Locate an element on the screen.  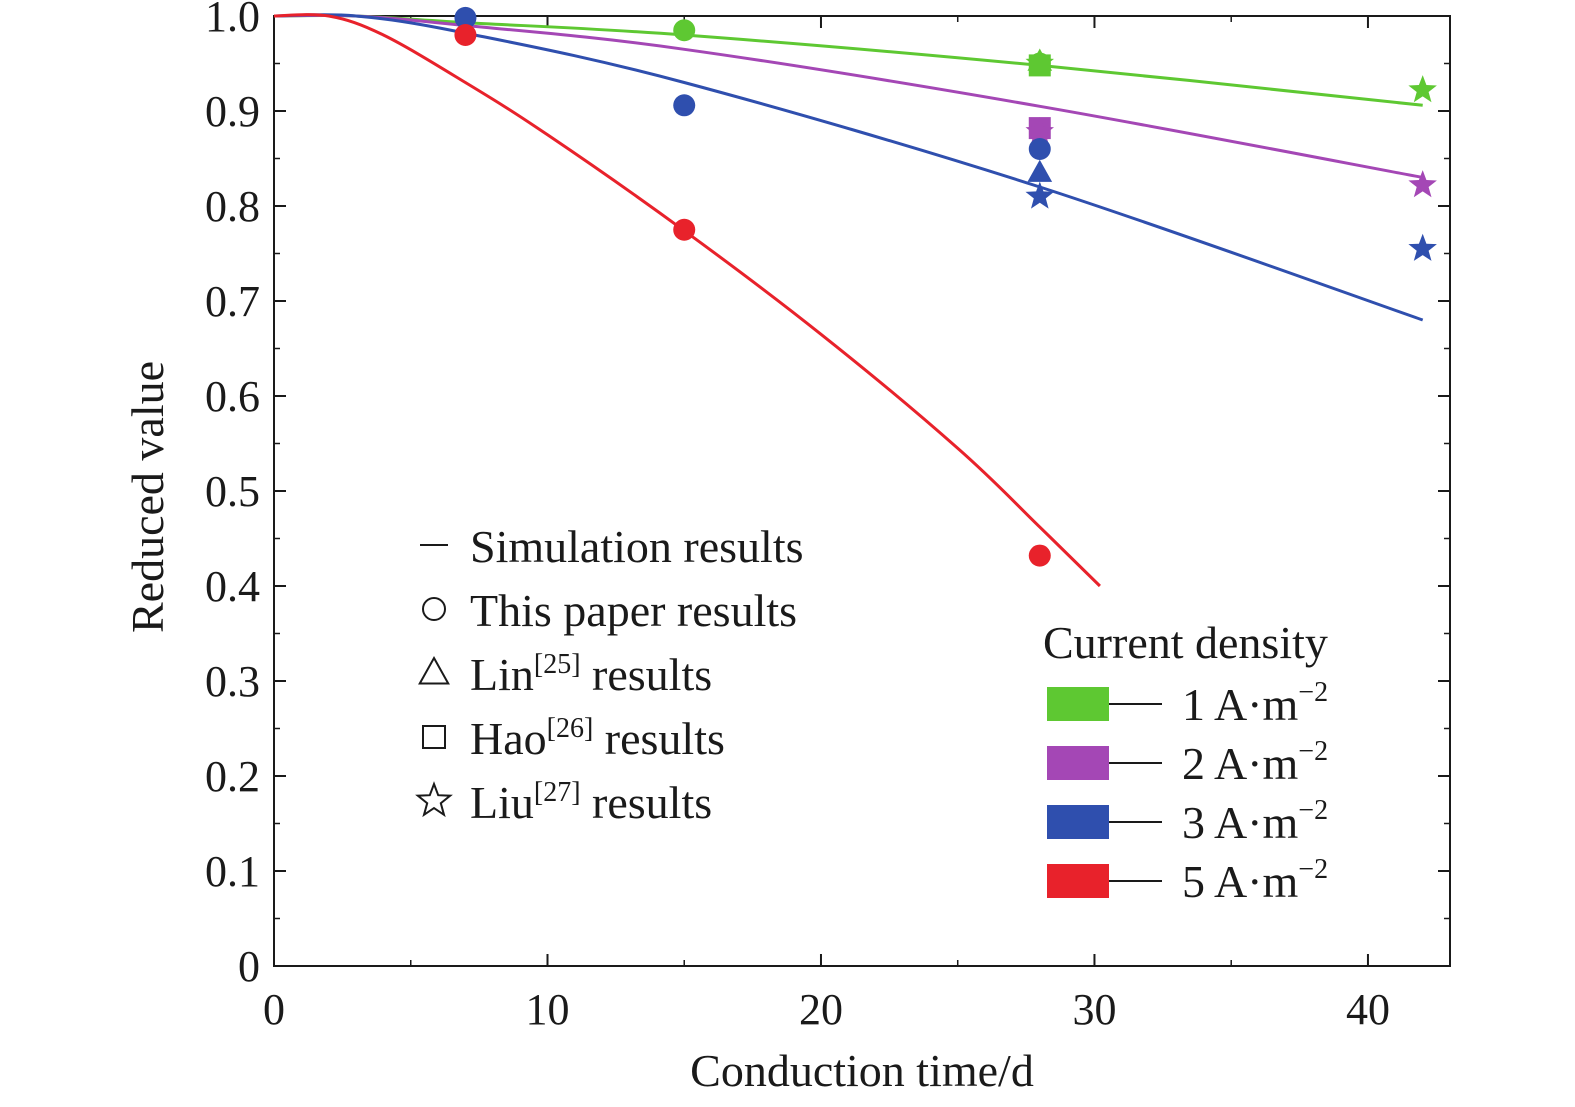
legend-label-2: 2 A·m−2 is located at coordinates (1255, 762).